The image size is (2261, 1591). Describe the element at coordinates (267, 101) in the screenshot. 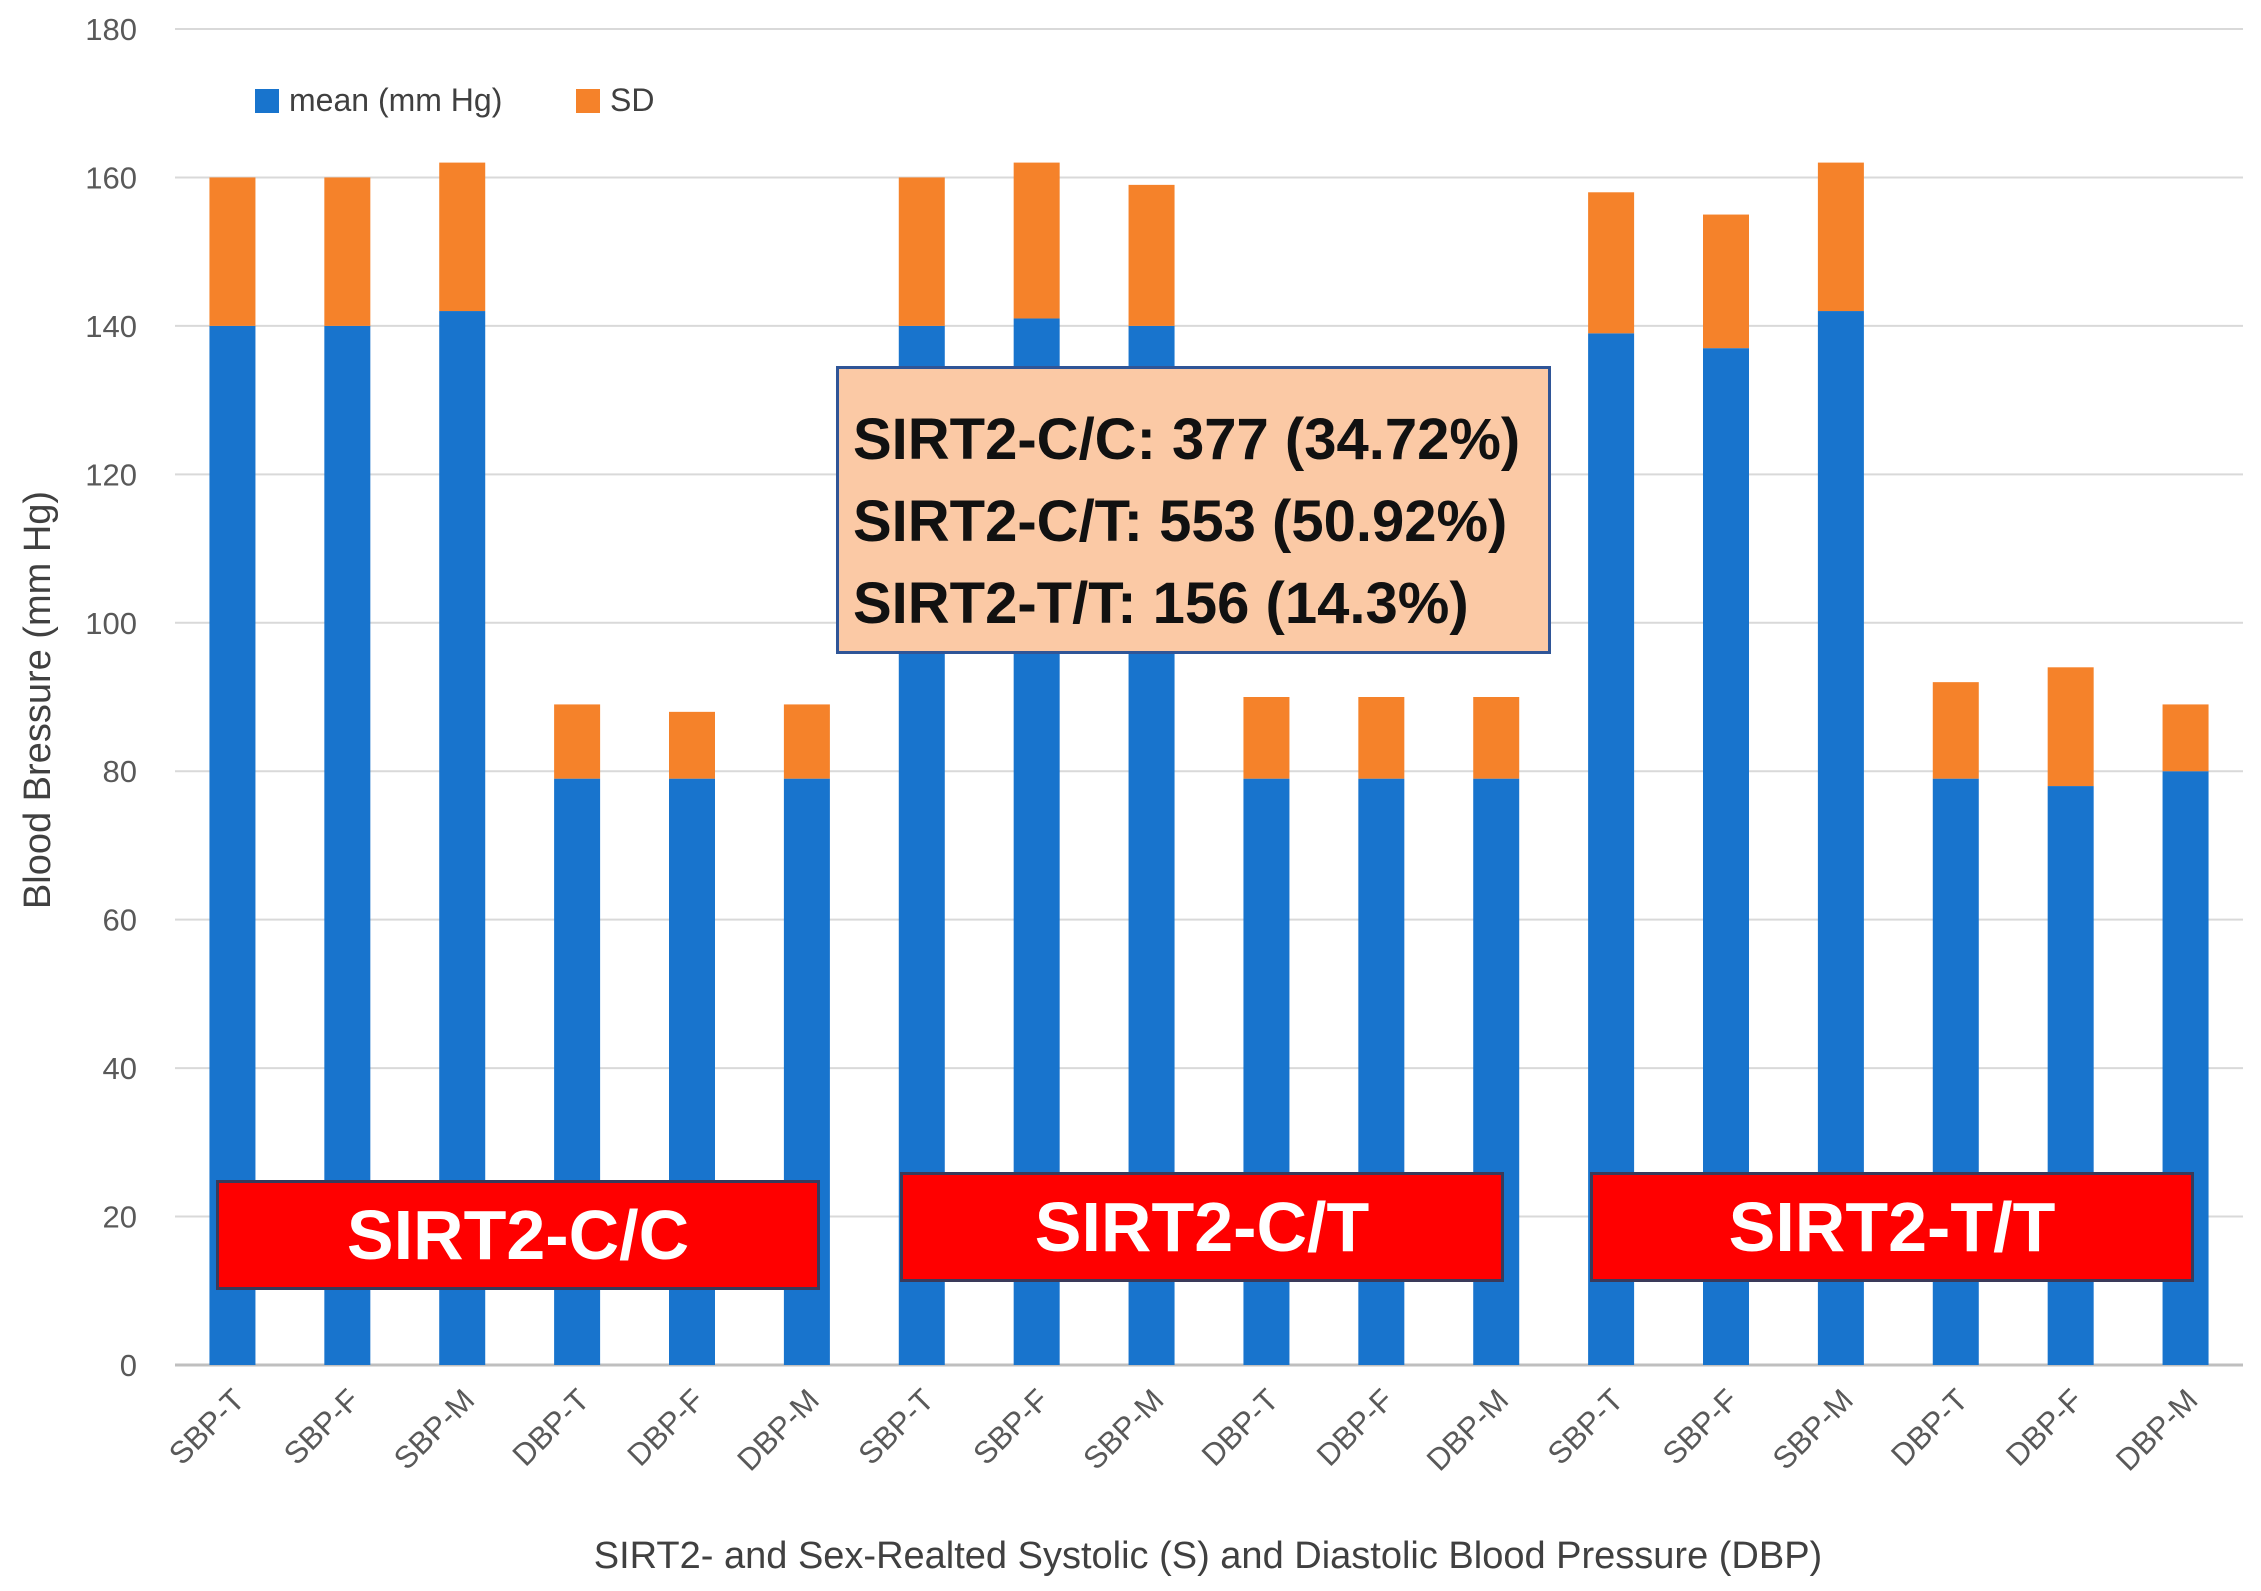

I see `legend-swatch-mean` at that location.